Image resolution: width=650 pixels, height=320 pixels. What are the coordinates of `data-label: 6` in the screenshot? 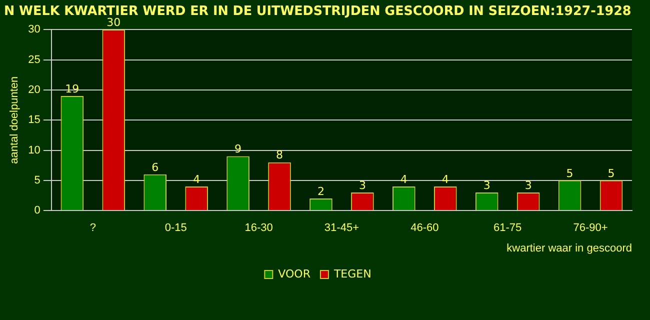 It's located at (155, 167).